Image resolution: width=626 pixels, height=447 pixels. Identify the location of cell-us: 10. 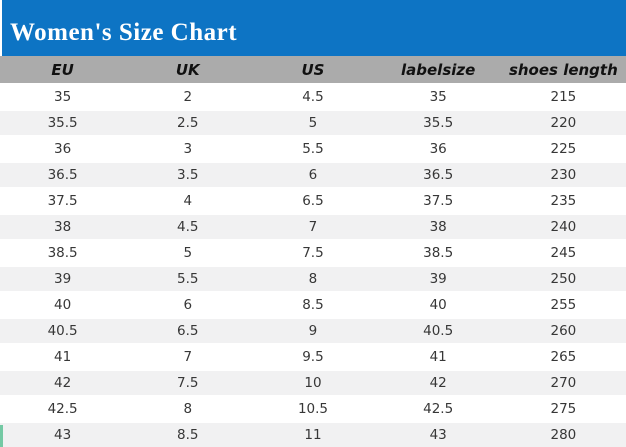
(313, 382).